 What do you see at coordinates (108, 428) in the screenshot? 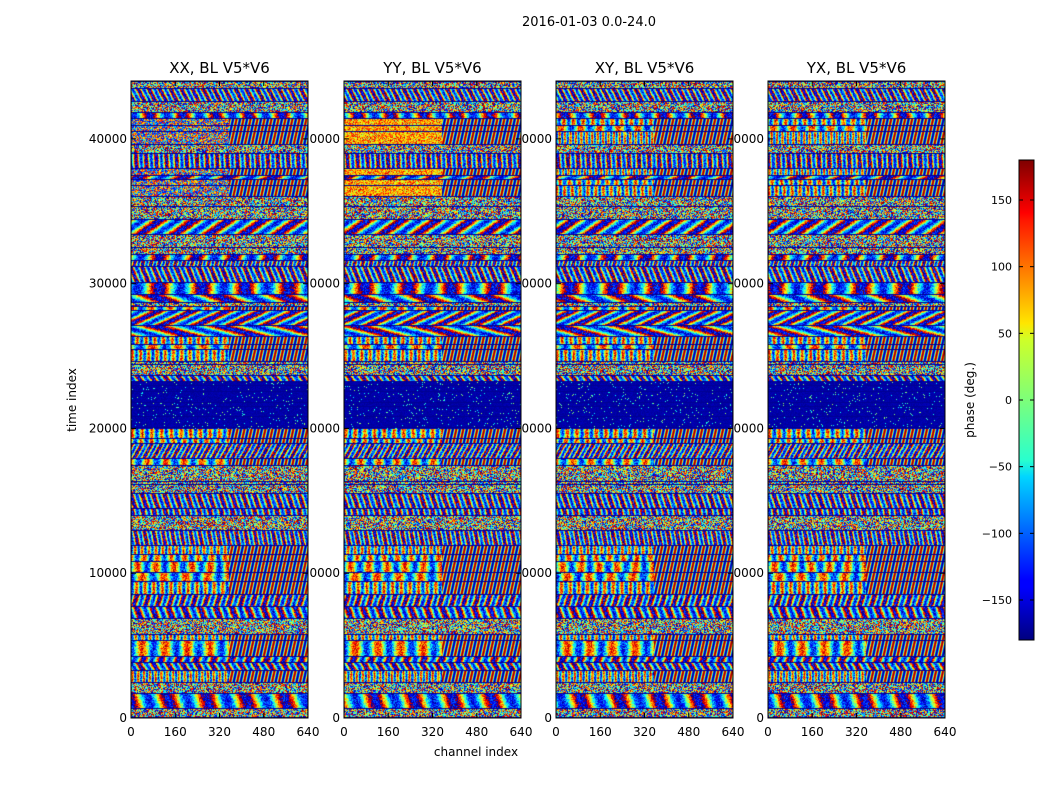
I see `y-tick-label: 20000` at bounding box center [108, 428].